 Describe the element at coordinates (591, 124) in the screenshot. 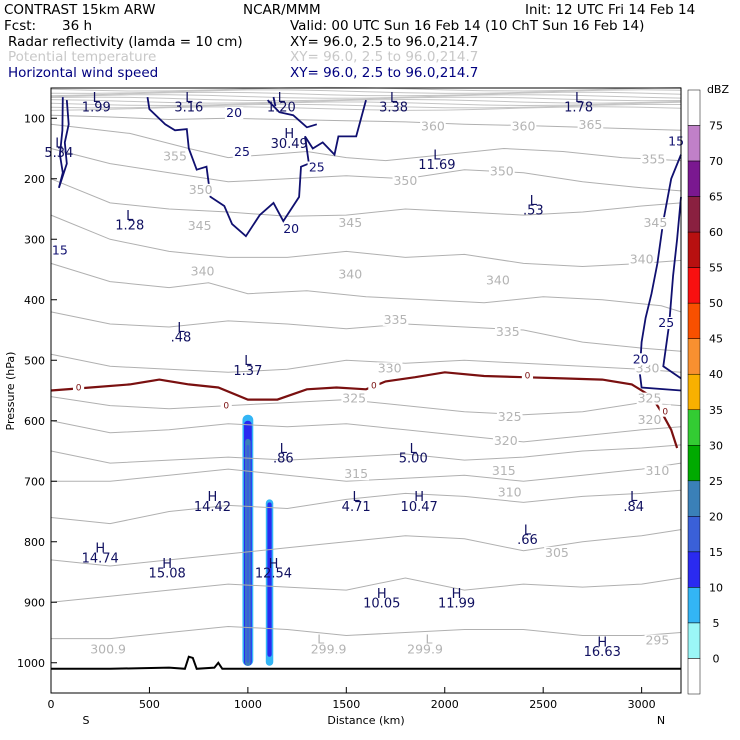

I see `theta-label-2: 365` at that location.